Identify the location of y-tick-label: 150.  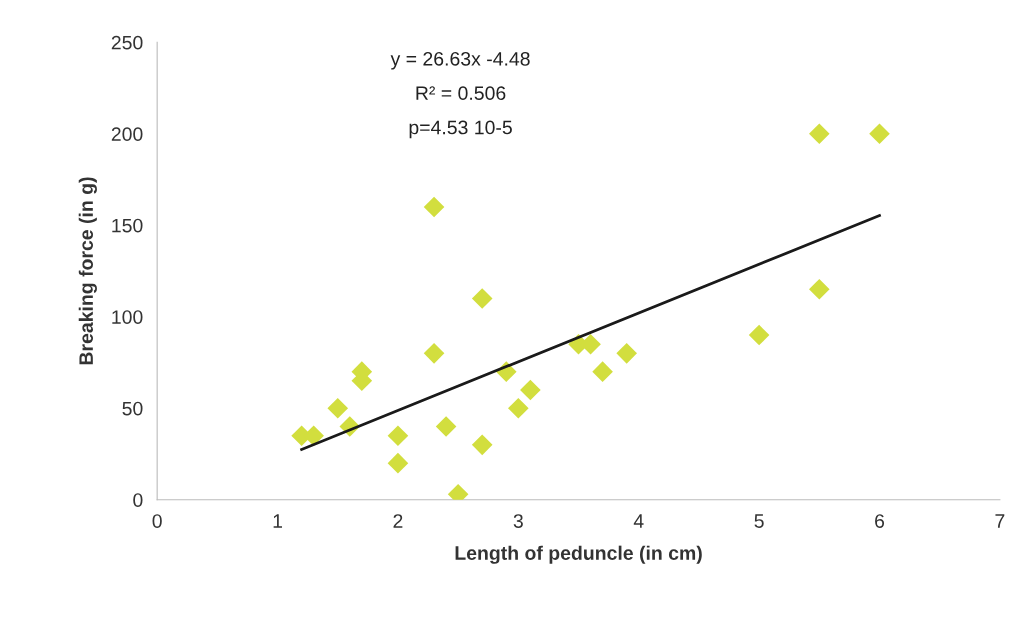
(127, 225).